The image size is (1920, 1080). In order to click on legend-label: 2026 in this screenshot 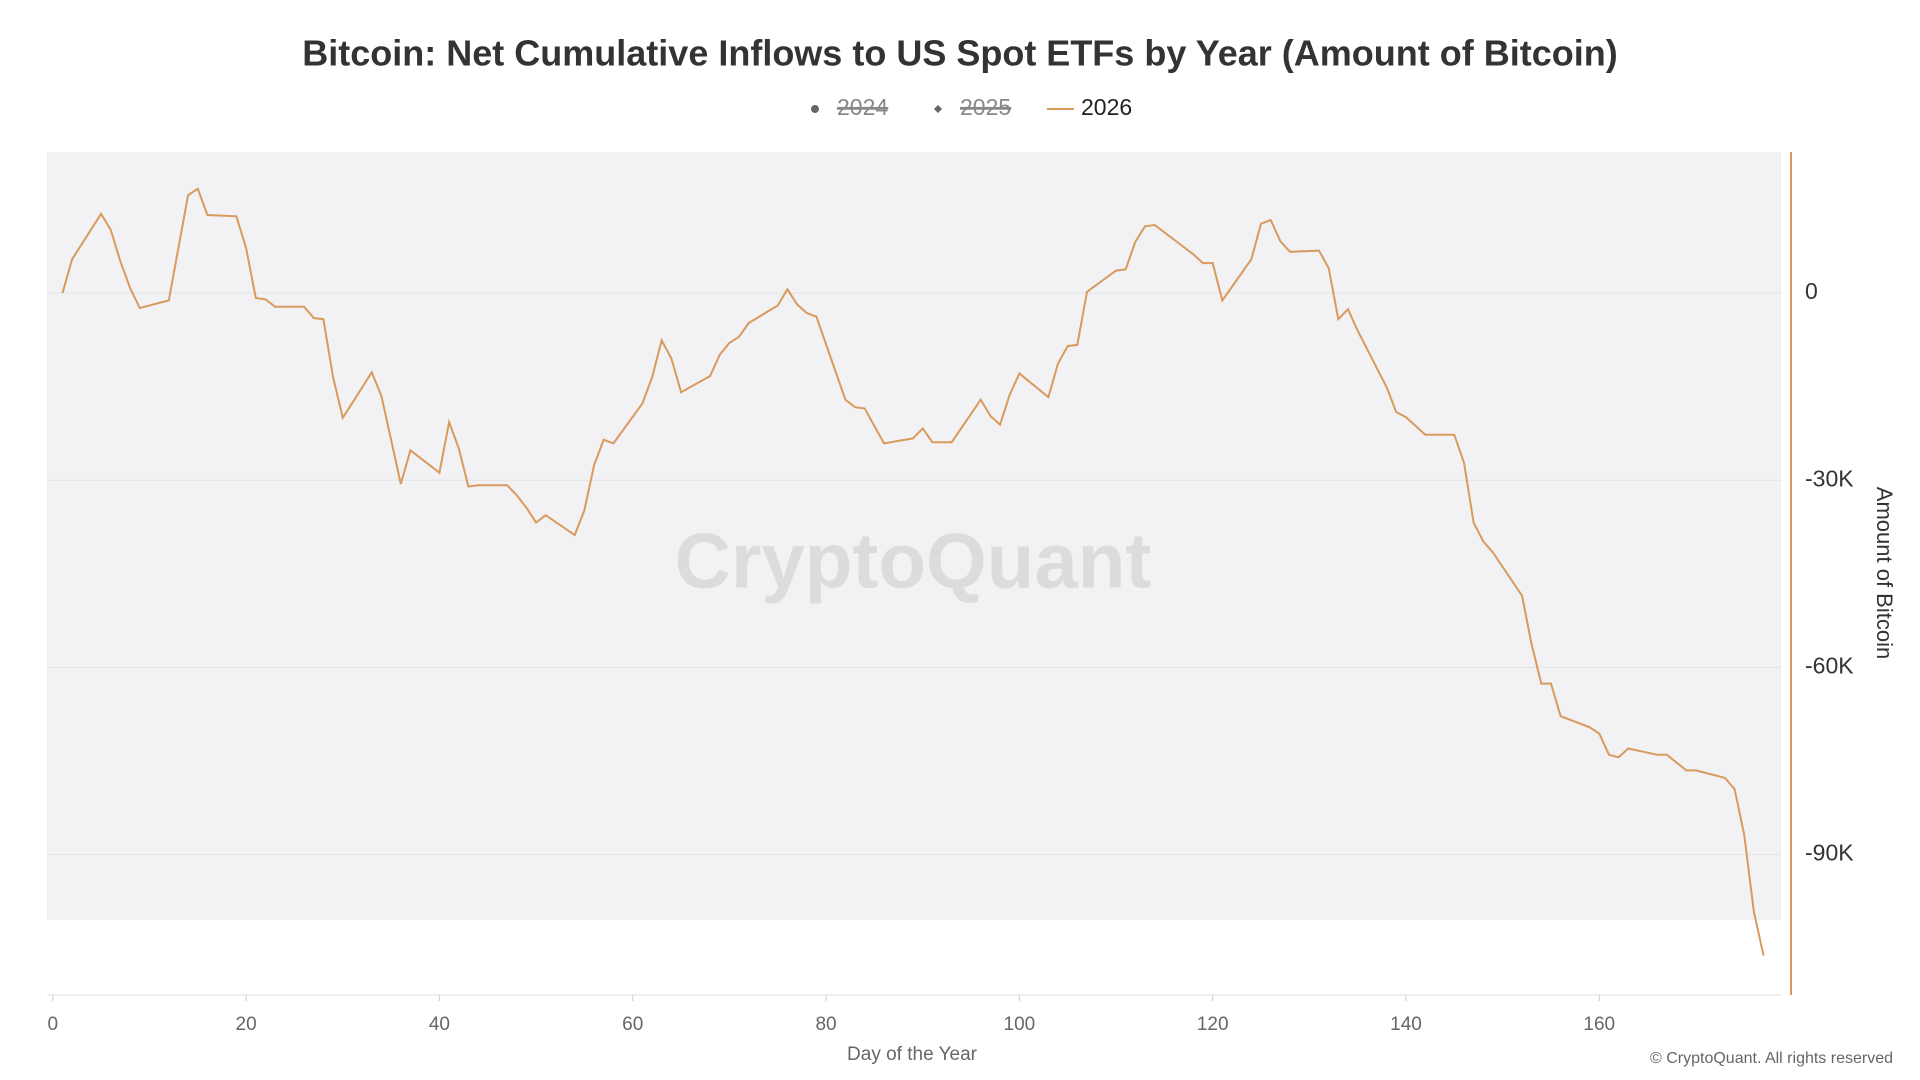, I will do `click(1106, 107)`.